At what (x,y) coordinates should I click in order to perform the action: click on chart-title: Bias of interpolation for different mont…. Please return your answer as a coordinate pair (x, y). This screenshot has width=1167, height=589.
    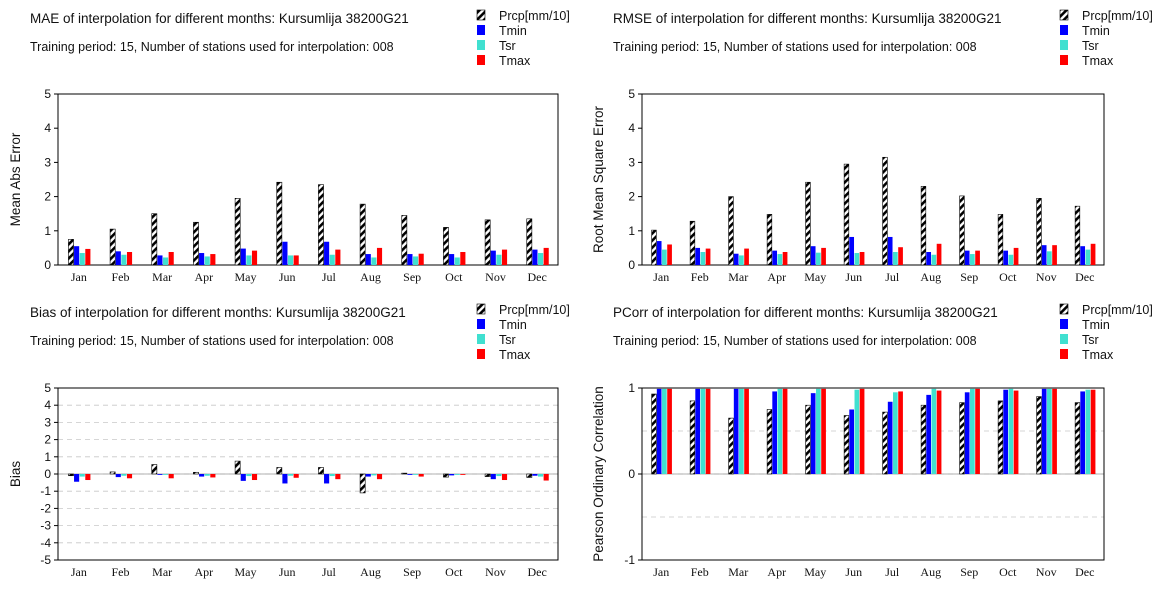
    Looking at the image, I should click on (218, 312).